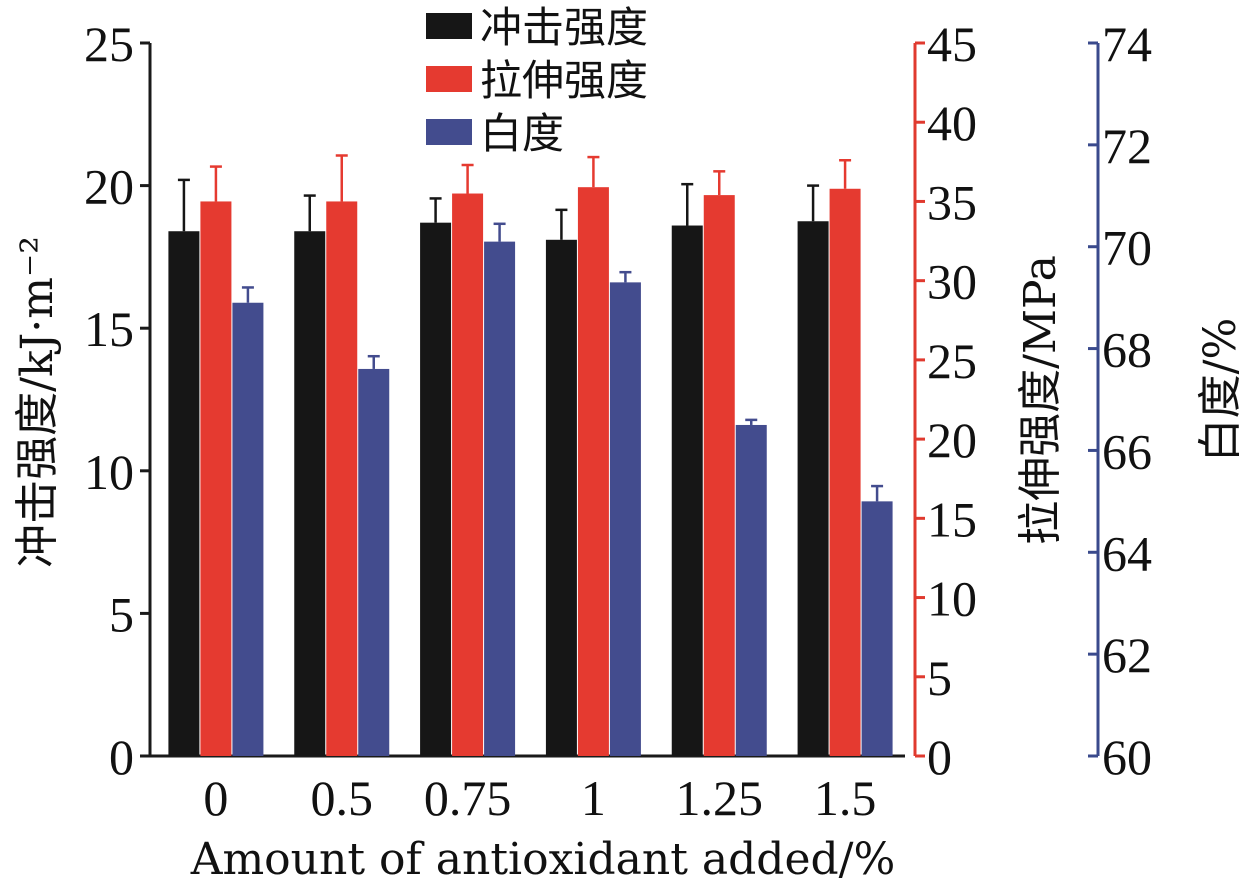 The height and width of the screenshot is (884, 1245). What do you see at coordinates (952, 599) in the screenshot?
I see `y-axis-right1-tick-label: 10` at bounding box center [952, 599].